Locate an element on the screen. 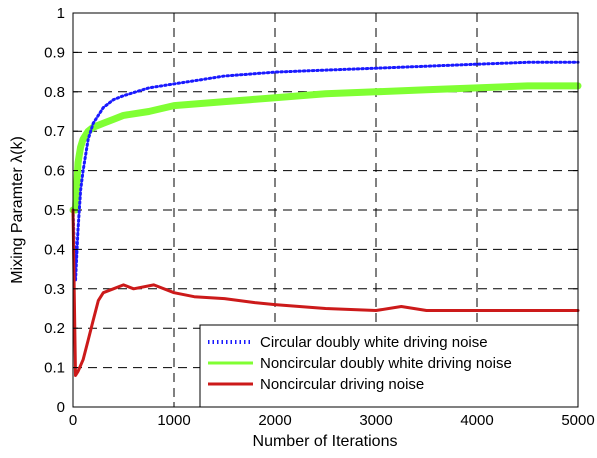 The width and height of the screenshot is (597, 458). y-tick-label: 0.3 is located at coordinates (54, 289).